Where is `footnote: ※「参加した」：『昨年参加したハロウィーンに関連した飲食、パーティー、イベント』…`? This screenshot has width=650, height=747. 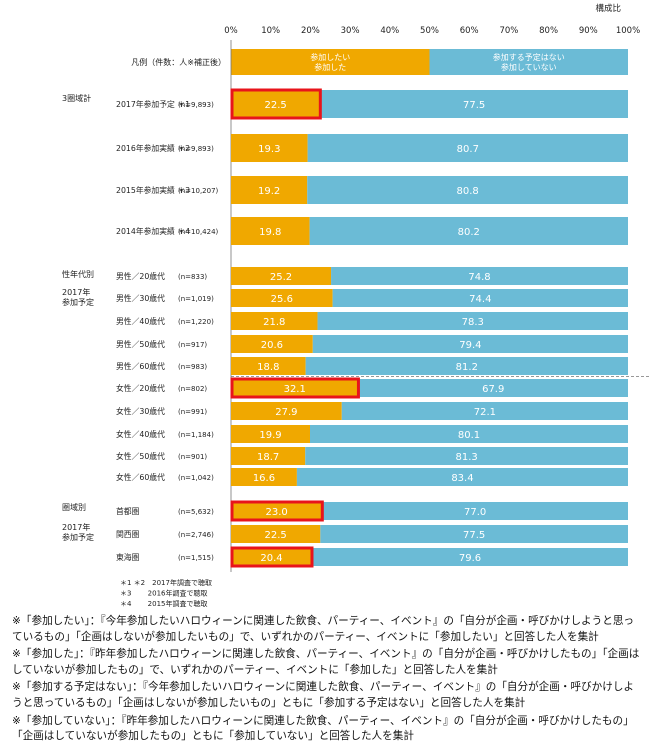
footnote: ※「参加した」：『昨年参加したハロウィーンに関連した飲食、パーティー、イベント』… is located at coordinates (326, 662).